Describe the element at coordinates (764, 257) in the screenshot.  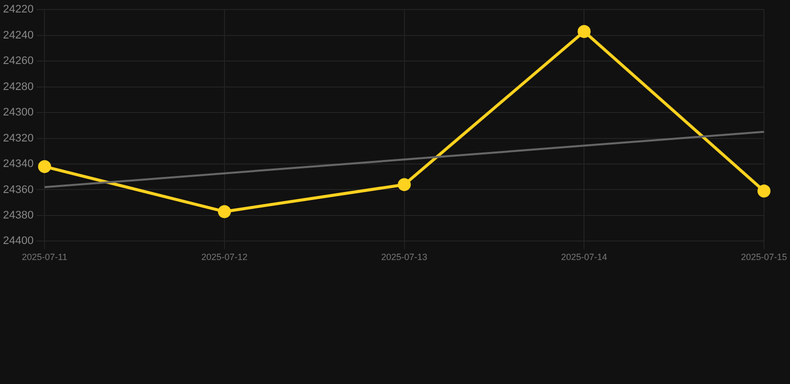
I see `x-tick-label: 2025-07-15` at that location.